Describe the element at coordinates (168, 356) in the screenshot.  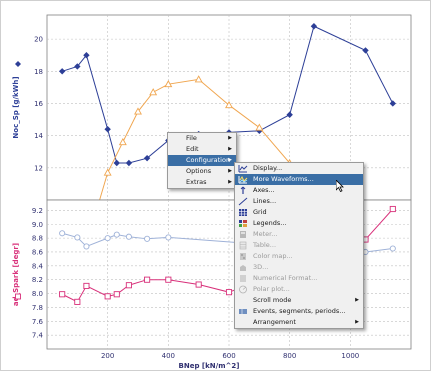
I see `x-tick-label: 400` at that location.